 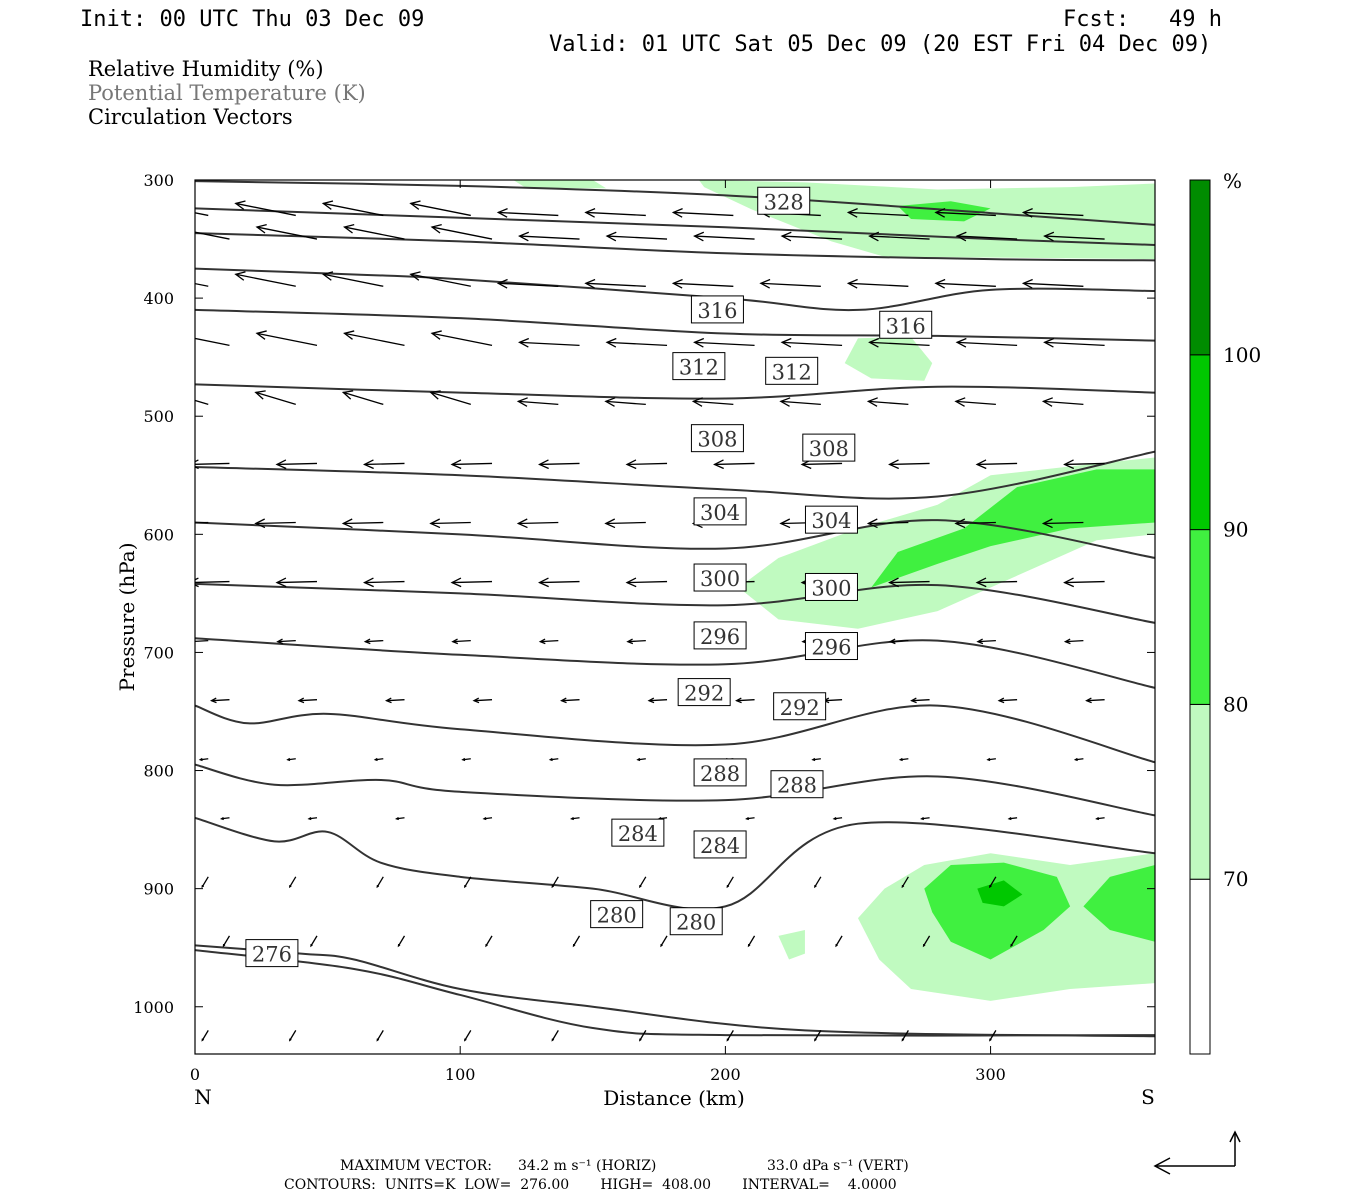 What do you see at coordinates (127, 617) in the screenshot?
I see `y-axis-label: Pressure (hPa)` at bounding box center [127, 617].